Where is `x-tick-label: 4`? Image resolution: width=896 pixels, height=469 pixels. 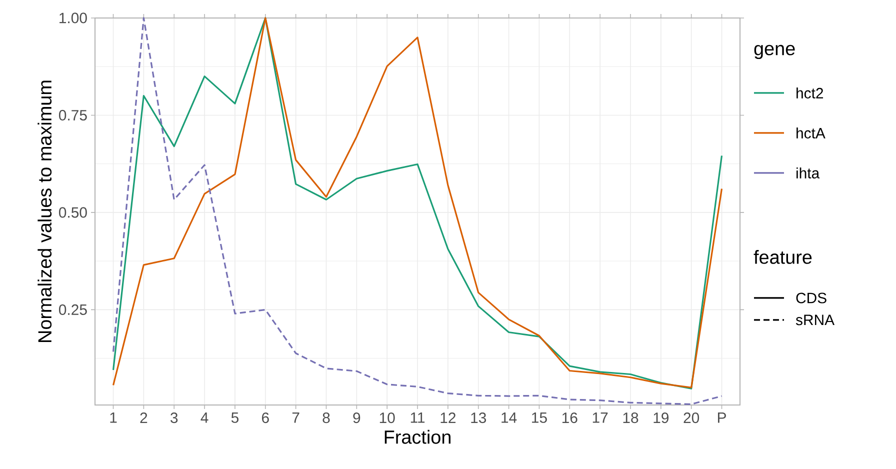
x-tick-label: 4 is located at coordinates (204, 417).